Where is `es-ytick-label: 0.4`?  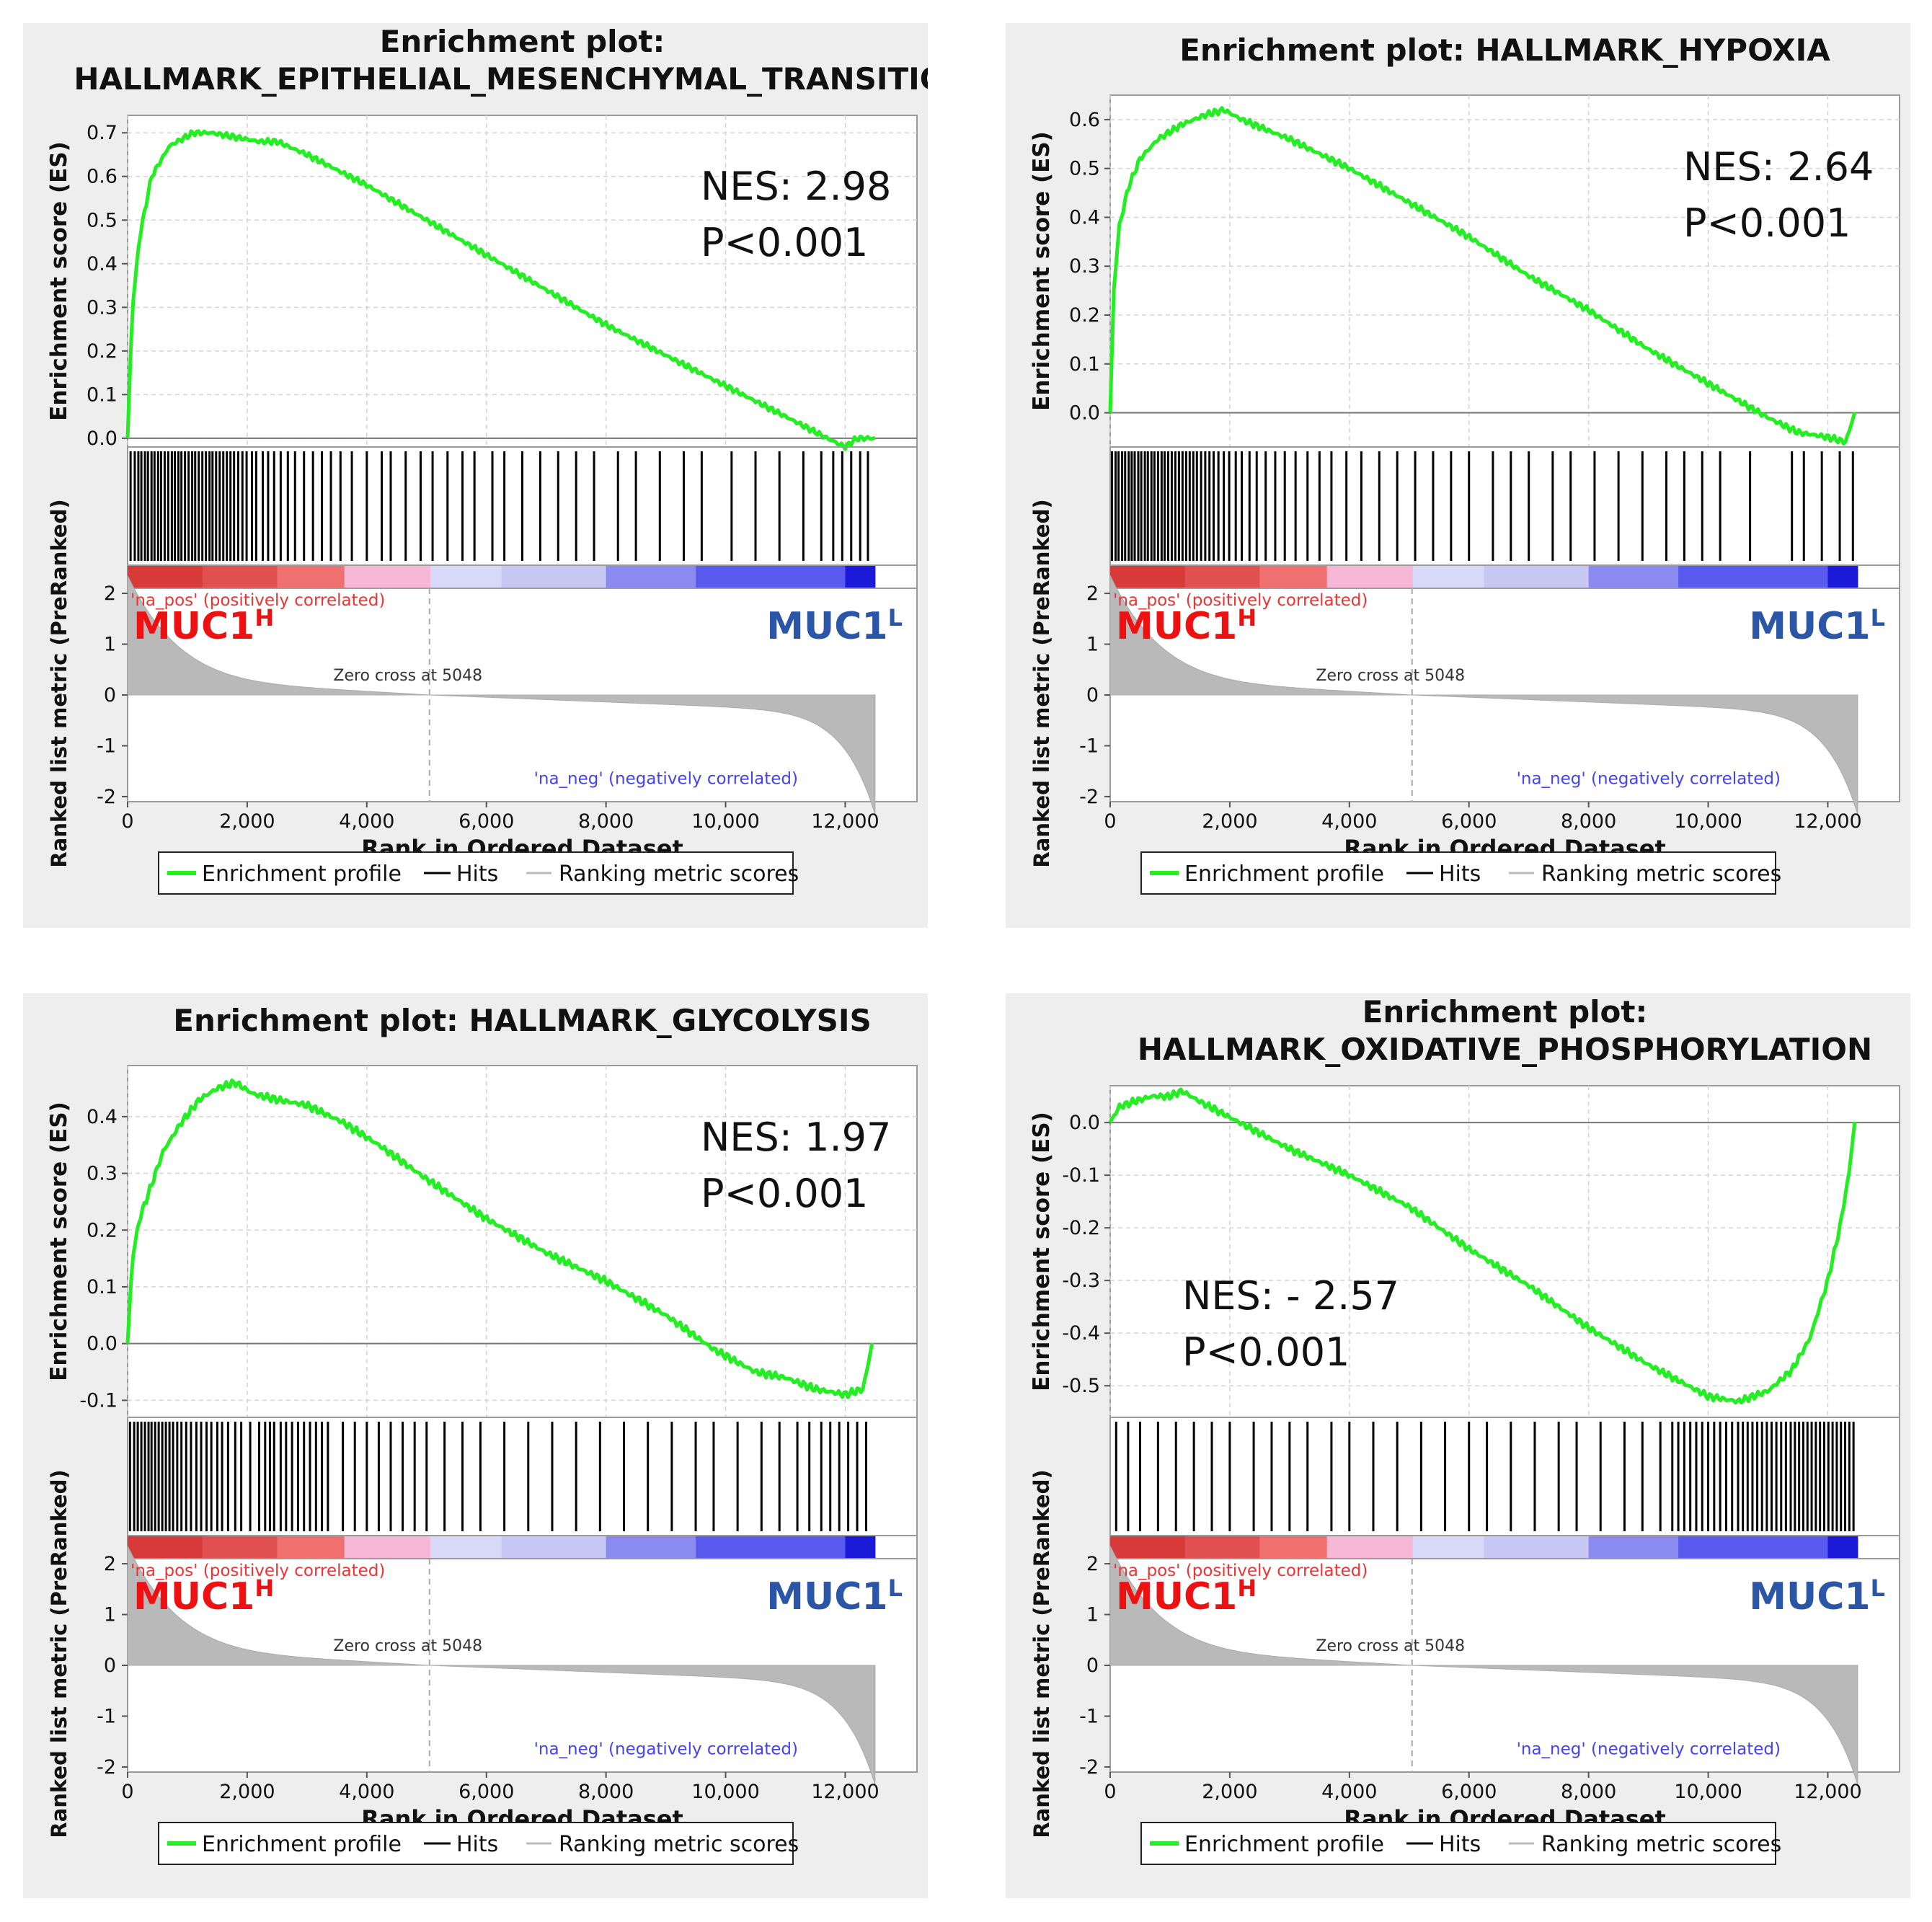
es-ytick-label: 0.4 is located at coordinates (102, 264).